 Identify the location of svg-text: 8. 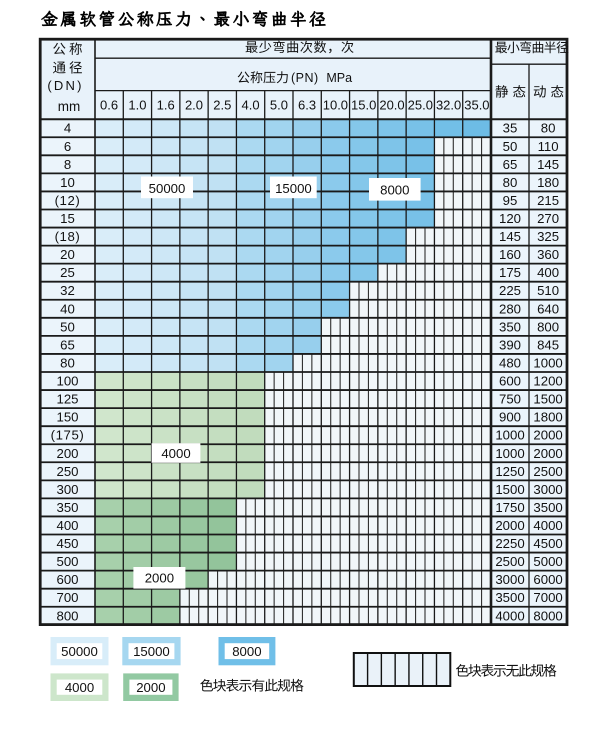
(67, 164).